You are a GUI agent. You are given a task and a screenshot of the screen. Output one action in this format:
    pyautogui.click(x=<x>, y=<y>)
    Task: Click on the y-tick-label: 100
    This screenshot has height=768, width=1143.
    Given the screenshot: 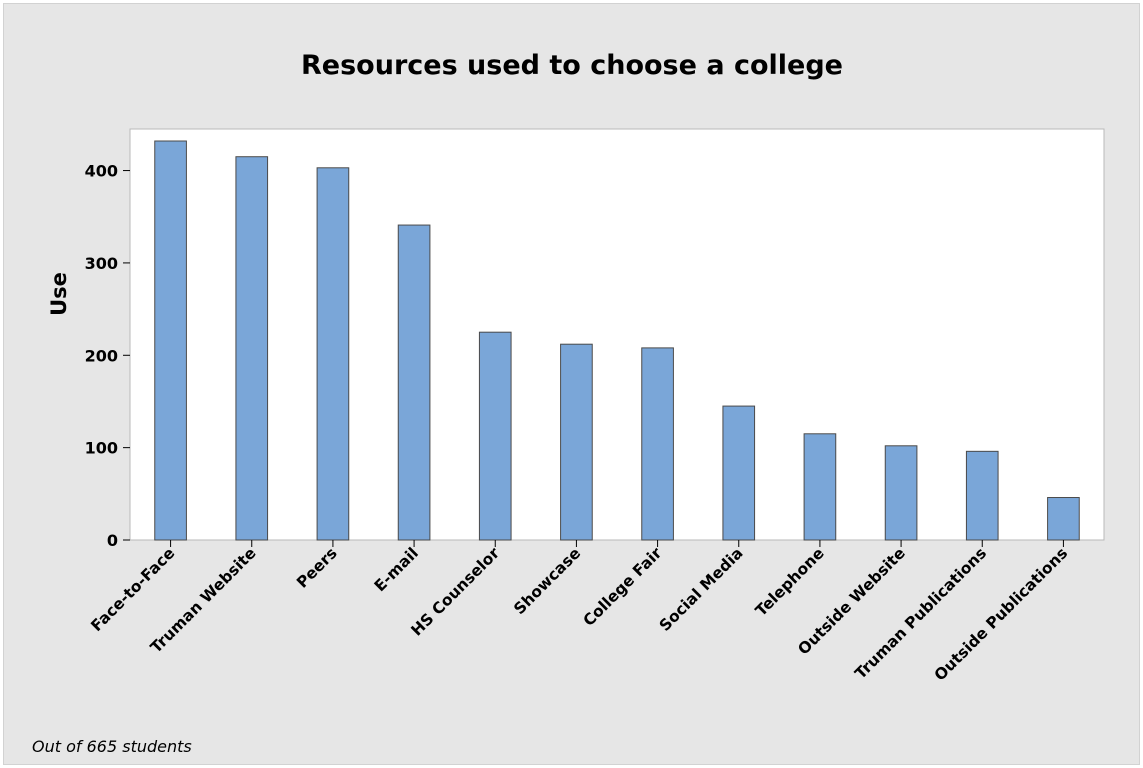 What is the action you would take?
    pyautogui.click(x=101, y=448)
    